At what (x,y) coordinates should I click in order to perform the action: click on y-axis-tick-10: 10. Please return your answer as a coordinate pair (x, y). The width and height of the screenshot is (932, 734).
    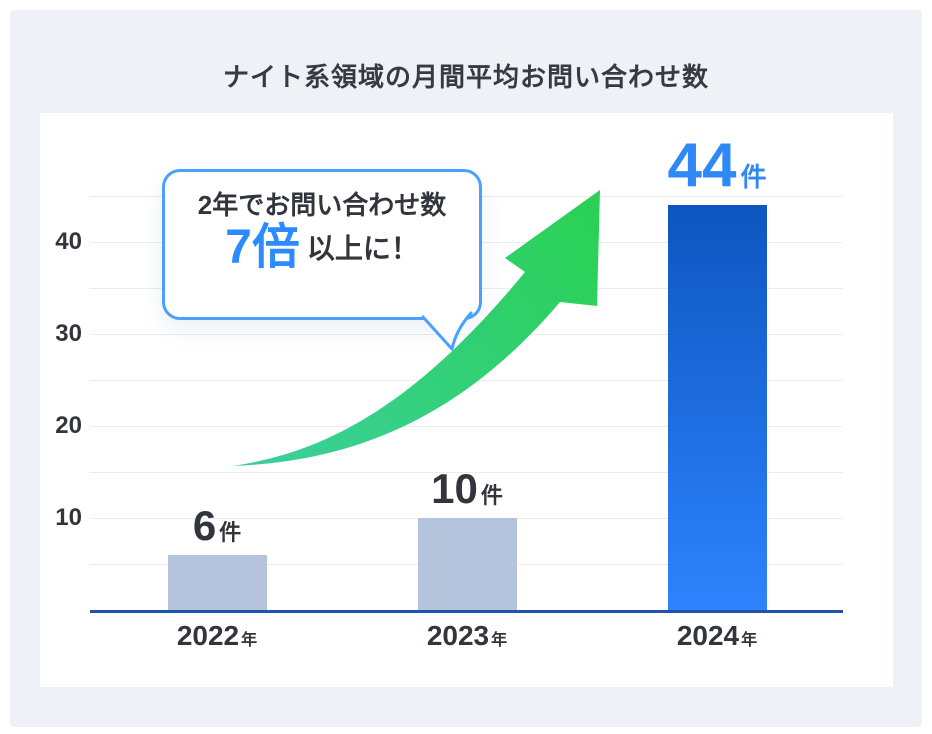
    Looking at the image, I should click on (68, 517).